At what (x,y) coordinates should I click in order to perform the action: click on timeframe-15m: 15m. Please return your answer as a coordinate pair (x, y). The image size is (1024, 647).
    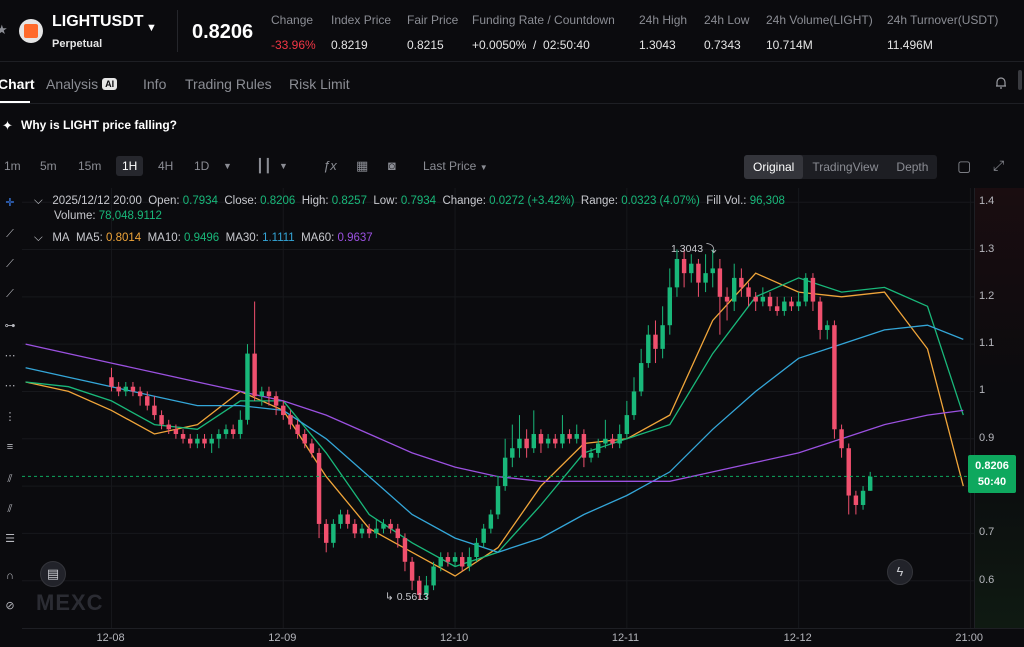
    Looking at the image, I should click on (90, 166).